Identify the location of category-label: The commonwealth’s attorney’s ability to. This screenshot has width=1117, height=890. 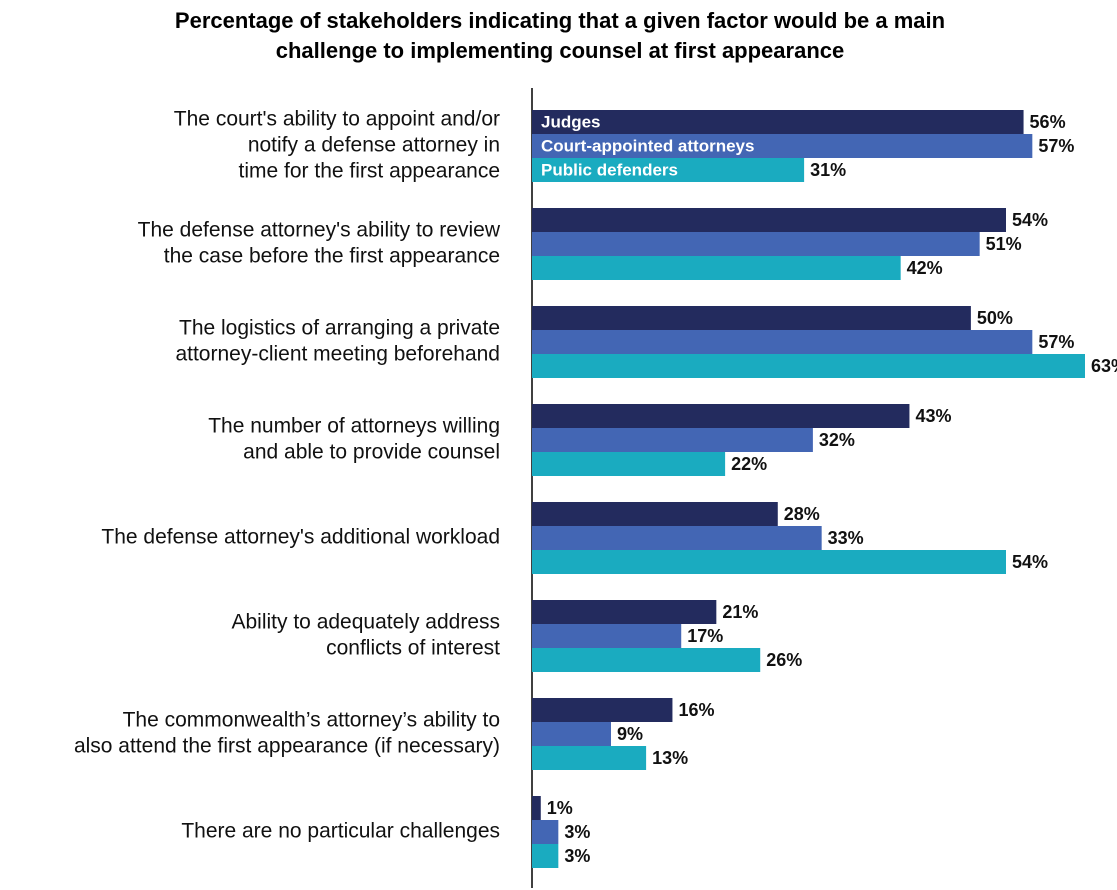
(311, 720).